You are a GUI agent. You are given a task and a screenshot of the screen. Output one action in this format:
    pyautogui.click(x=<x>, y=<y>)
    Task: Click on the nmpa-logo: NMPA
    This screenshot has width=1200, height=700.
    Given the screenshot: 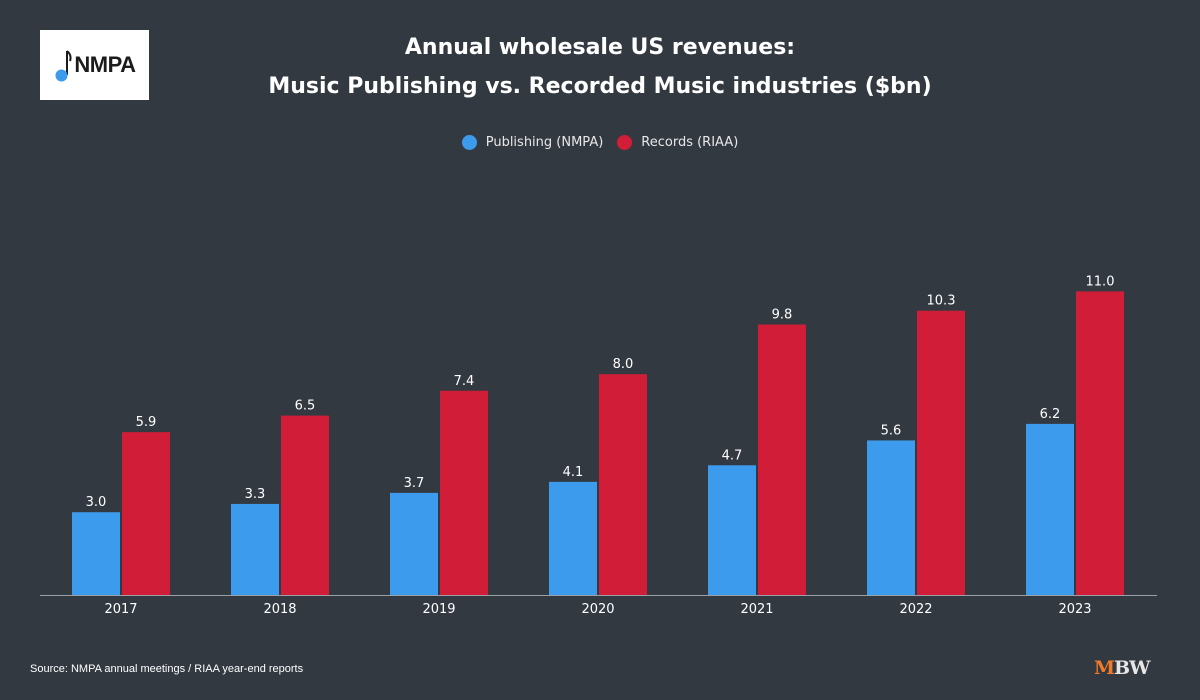 What is the action you would take?
    pyautogui.click(x=94, y=65)
    